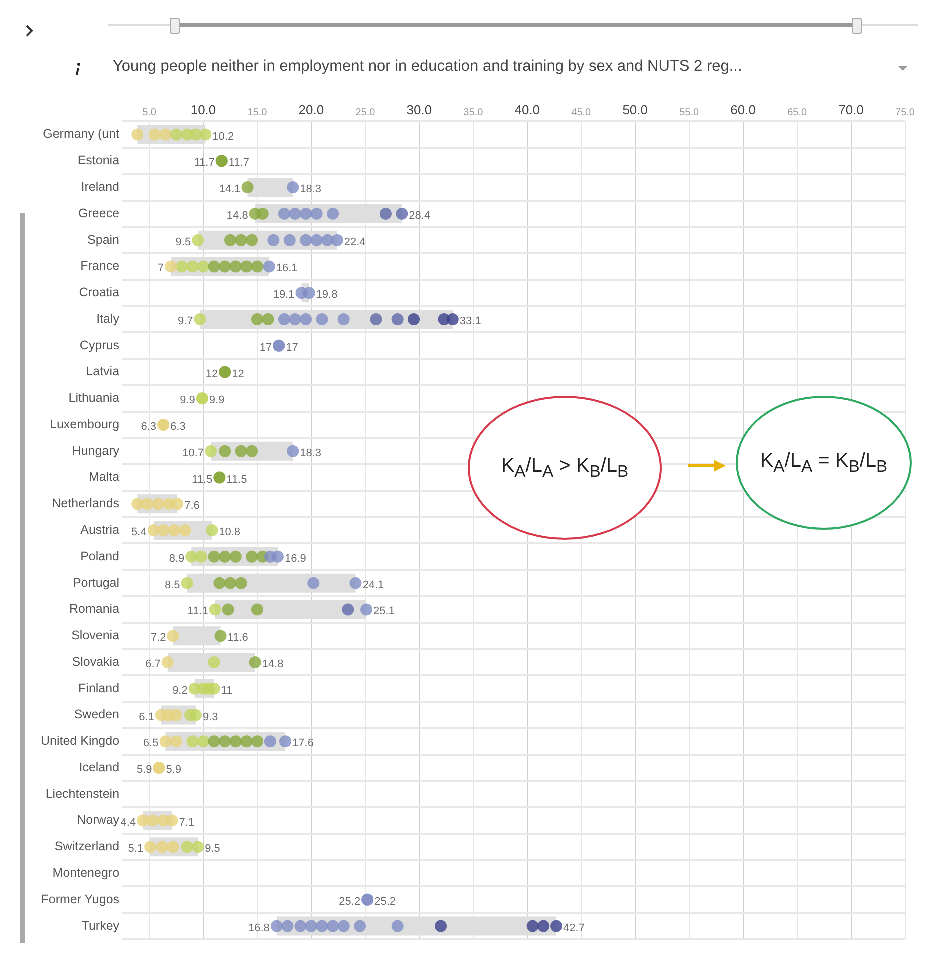  Describe the element at coordinates (146, 717) in the screenshot. I see `data-label: 6.1` at that location.